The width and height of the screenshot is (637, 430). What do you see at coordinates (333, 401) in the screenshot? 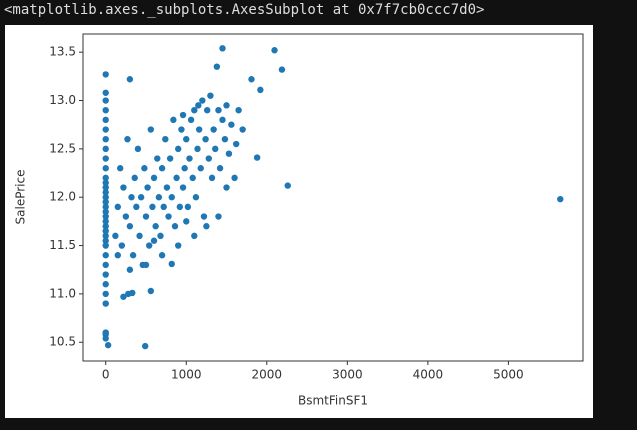
I see `x-axis-label: BsmtFinSF1` at bounding box center [333, 401].